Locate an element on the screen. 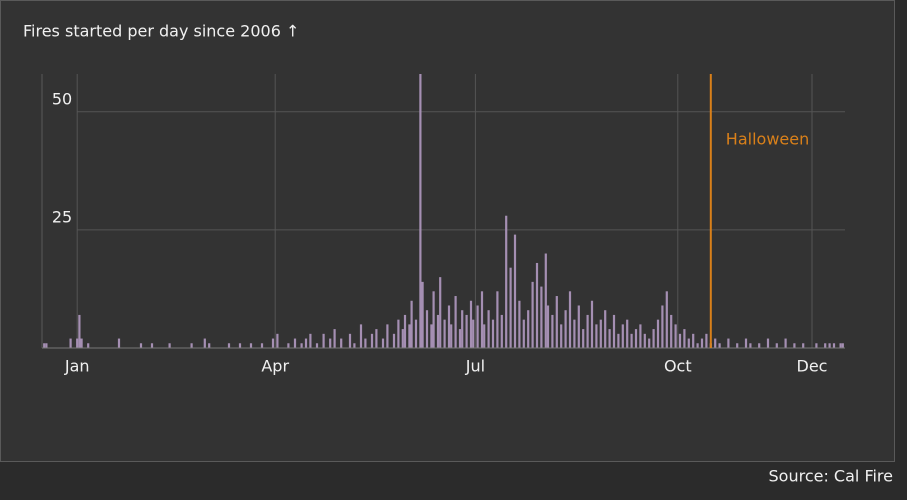  chart-title: Fires started per day since 2006 ↑ is located at coordinates (161, 31).